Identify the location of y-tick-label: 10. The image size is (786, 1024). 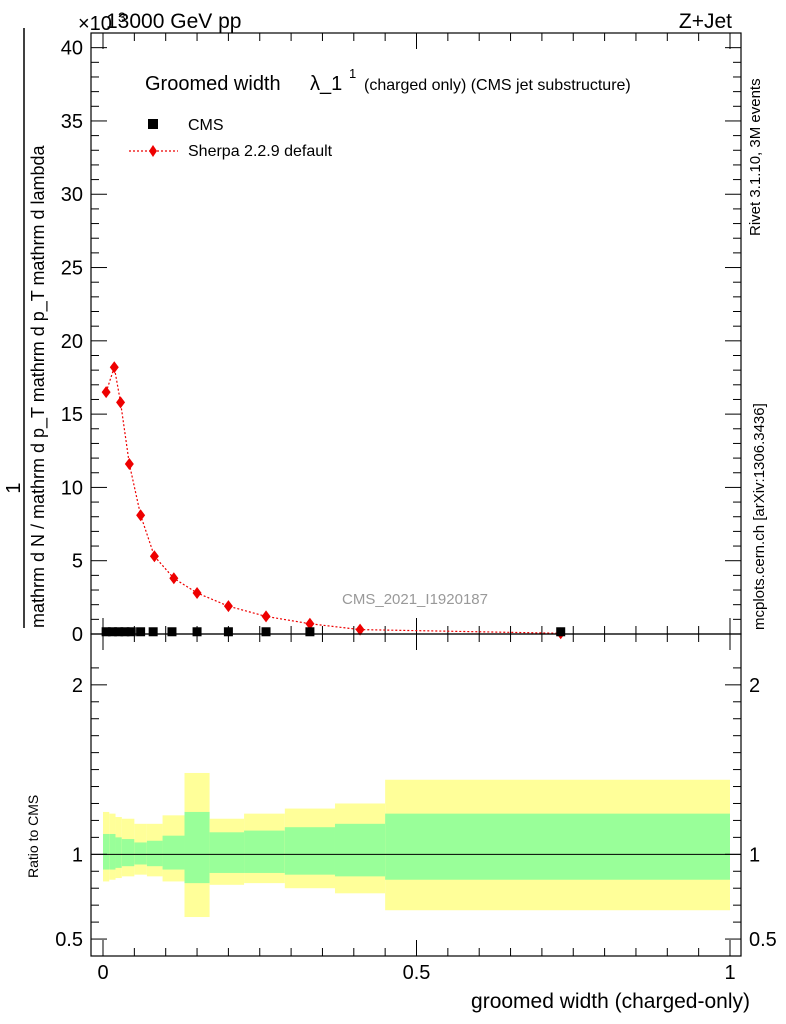
(72, 488).